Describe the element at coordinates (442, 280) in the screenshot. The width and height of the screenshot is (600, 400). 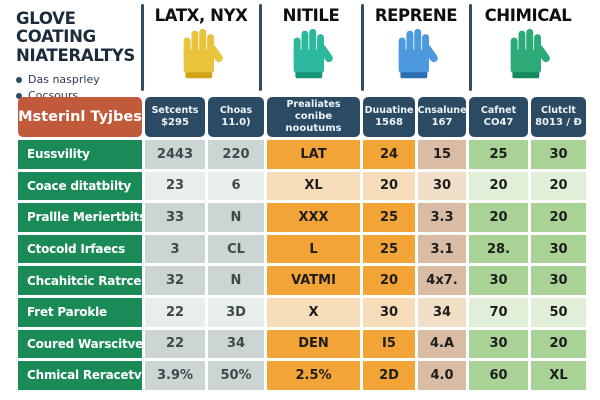
I see `table-cell: 4x7.` at that location.